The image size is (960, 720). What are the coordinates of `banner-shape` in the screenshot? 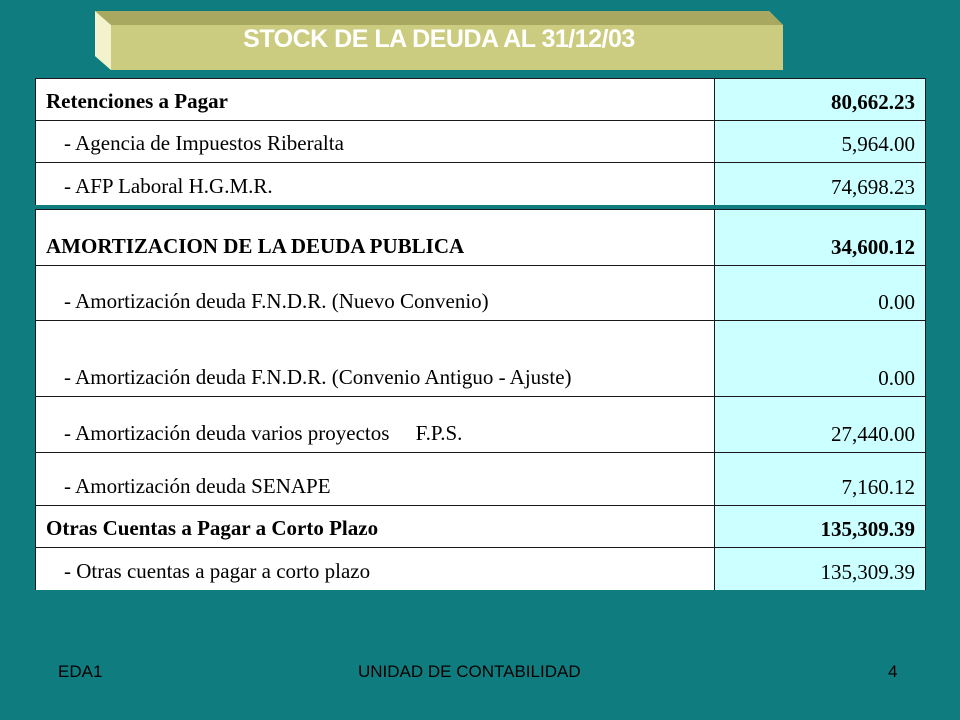 It's located at (439, 40).